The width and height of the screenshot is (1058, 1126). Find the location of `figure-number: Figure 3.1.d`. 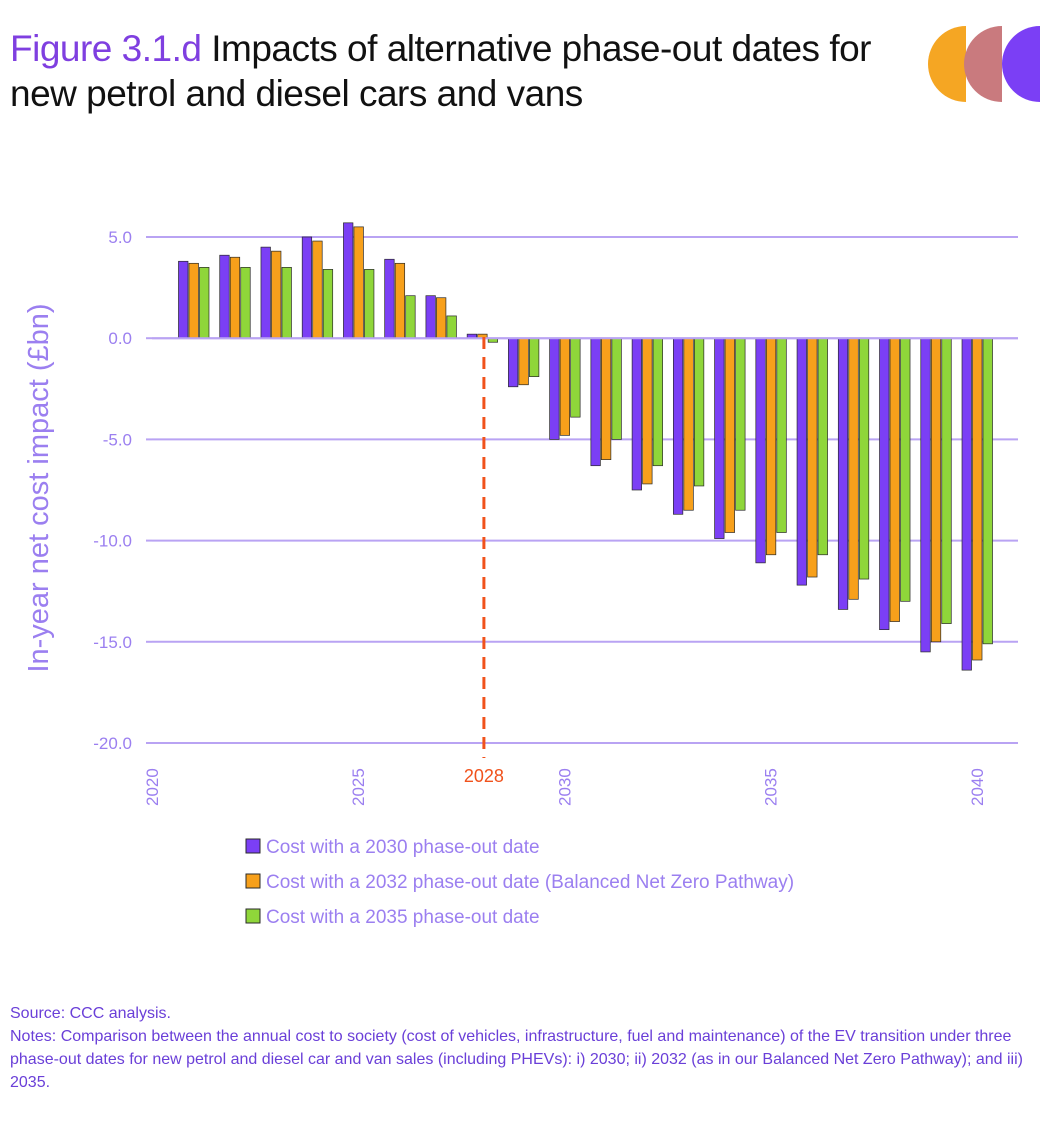

figure-number: Figure 3.1.d is located at coordinates (106, 48).